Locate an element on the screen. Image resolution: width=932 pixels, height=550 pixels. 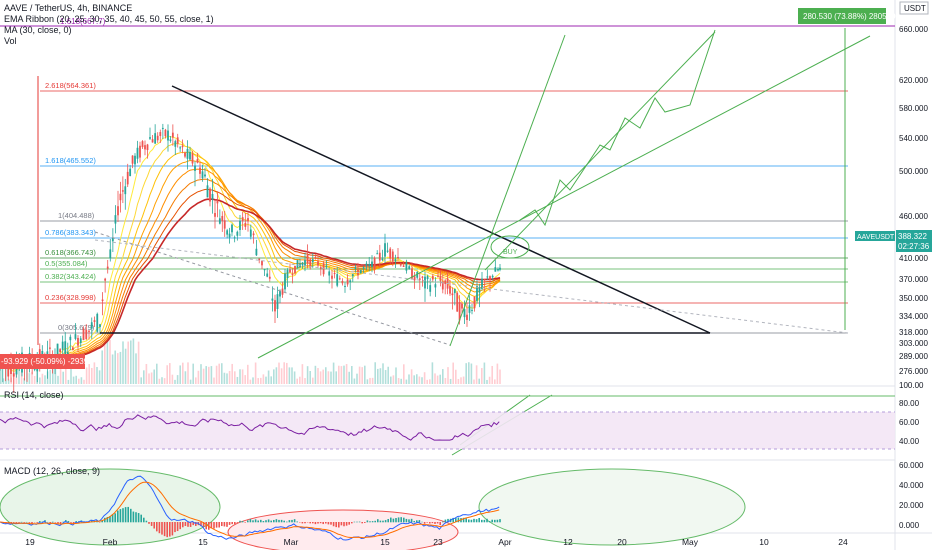
buy-ellipse is located at coordinates (510, 247).